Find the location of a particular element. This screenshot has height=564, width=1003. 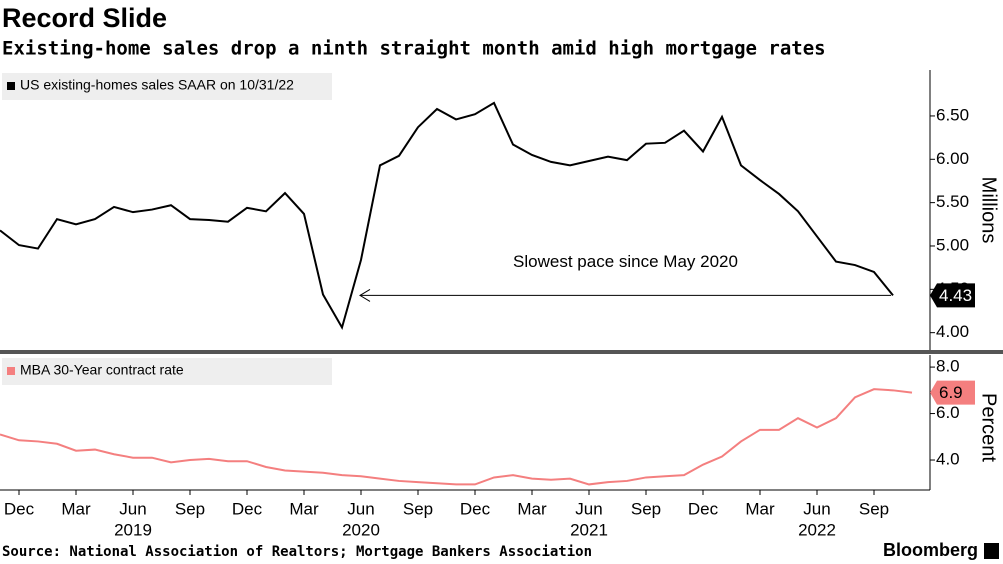

x-year-label: 2019 is located at coordinates (133, 529).